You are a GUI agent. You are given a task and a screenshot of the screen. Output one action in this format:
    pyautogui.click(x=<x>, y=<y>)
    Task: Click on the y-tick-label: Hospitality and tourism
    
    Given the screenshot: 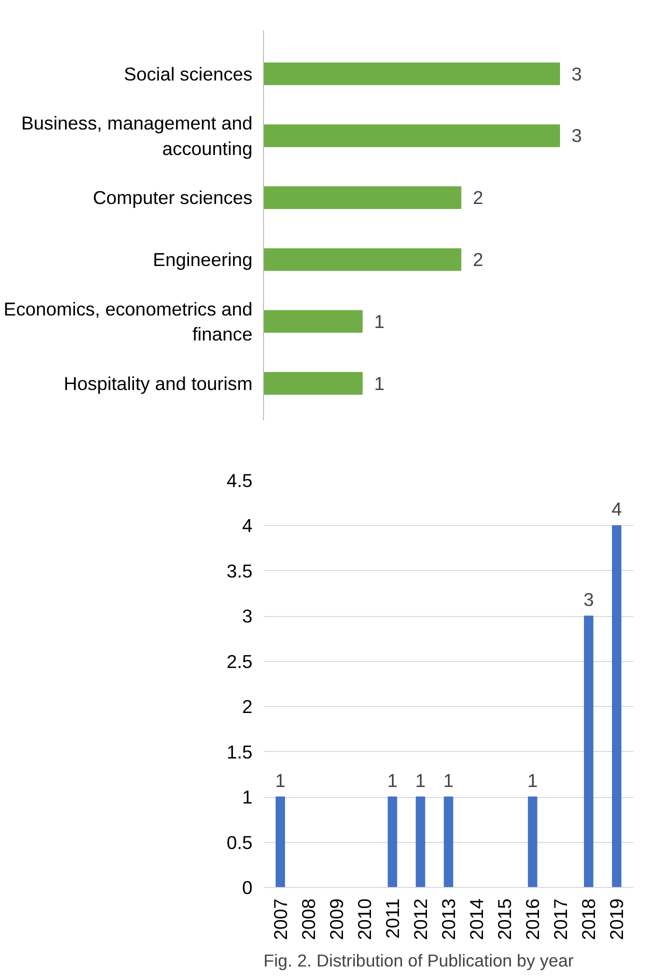 What is the action you would take?
    pyautogui.click(x=158, y=383)
    